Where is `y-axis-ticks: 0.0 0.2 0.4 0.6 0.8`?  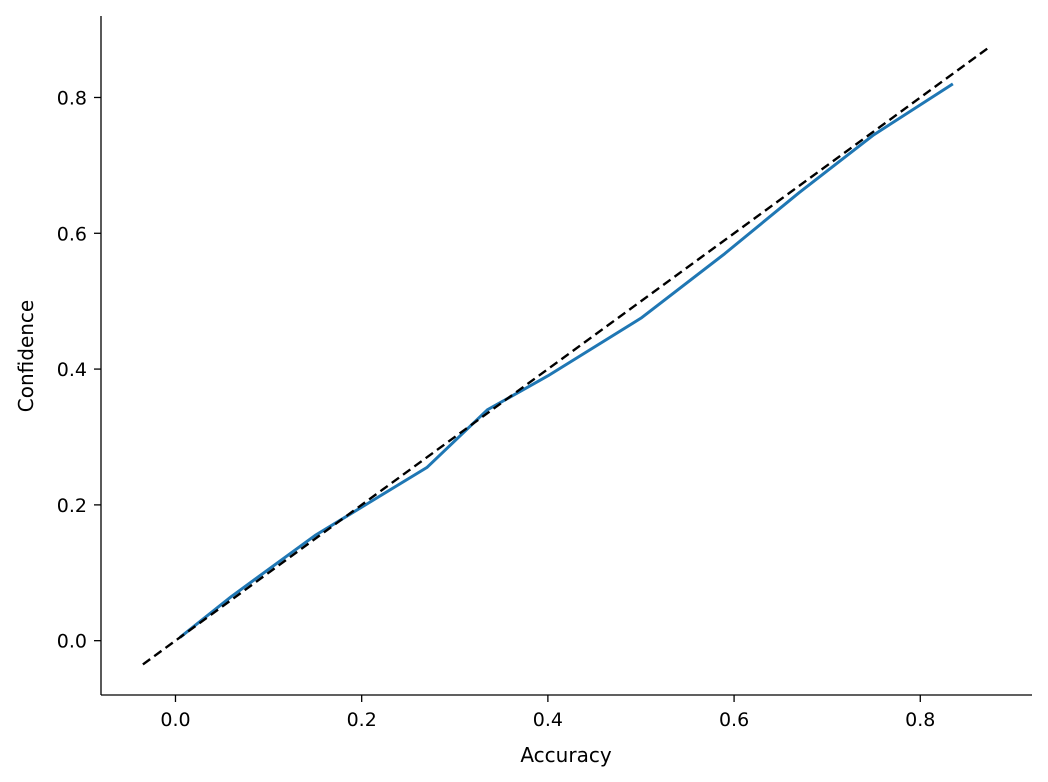 y-axis-ticks: 0.0 0.2 0.4 0.6 0.8 is located at coordinates (79, 370).